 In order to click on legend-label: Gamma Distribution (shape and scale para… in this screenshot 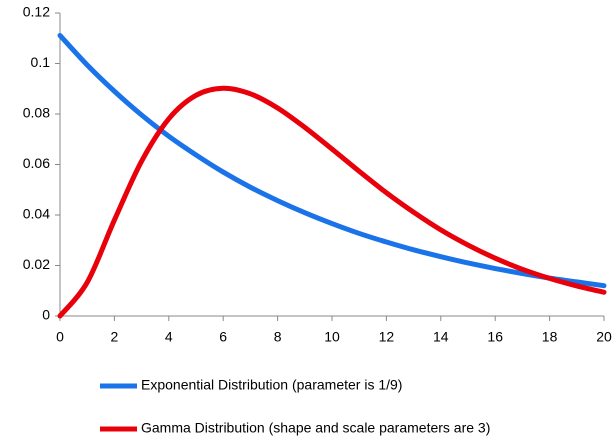, I will do `click(315, 428)`.